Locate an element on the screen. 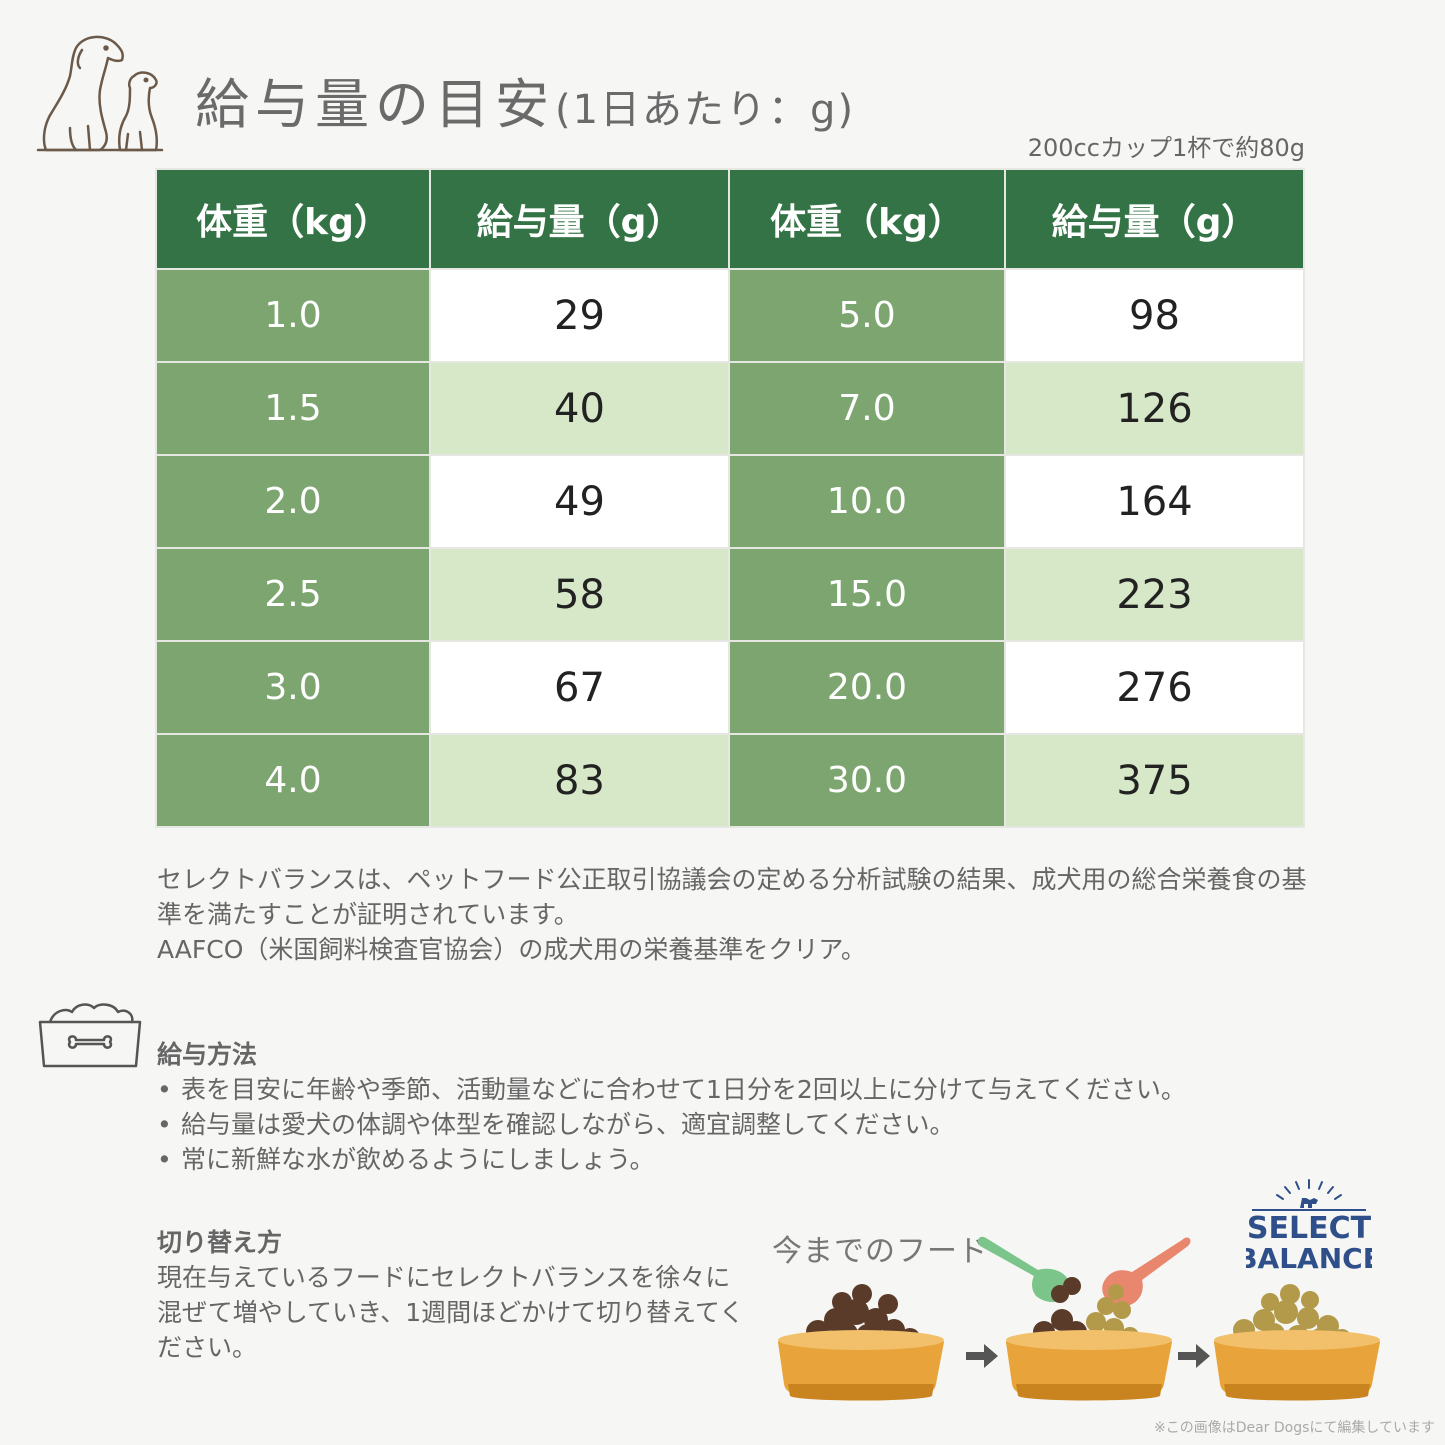  header-amount-1: 給与量（g） is located at coordinates (579, 219).